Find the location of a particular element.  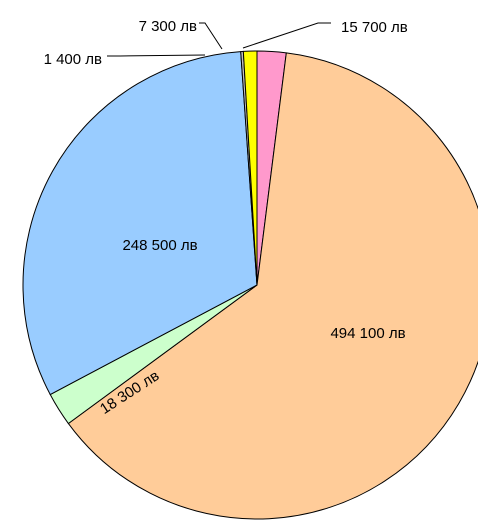

slice-label: 494 100 лв is located at coordinates (367, 333).